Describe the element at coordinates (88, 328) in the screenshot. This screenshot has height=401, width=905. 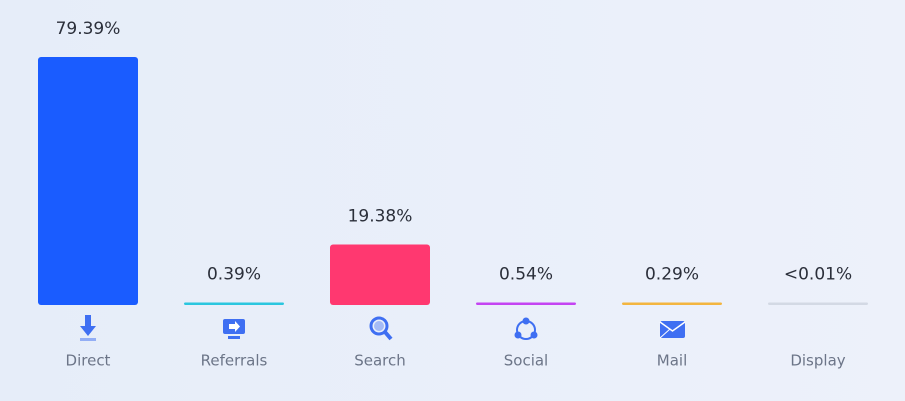
I see `direct-icon` at that location.